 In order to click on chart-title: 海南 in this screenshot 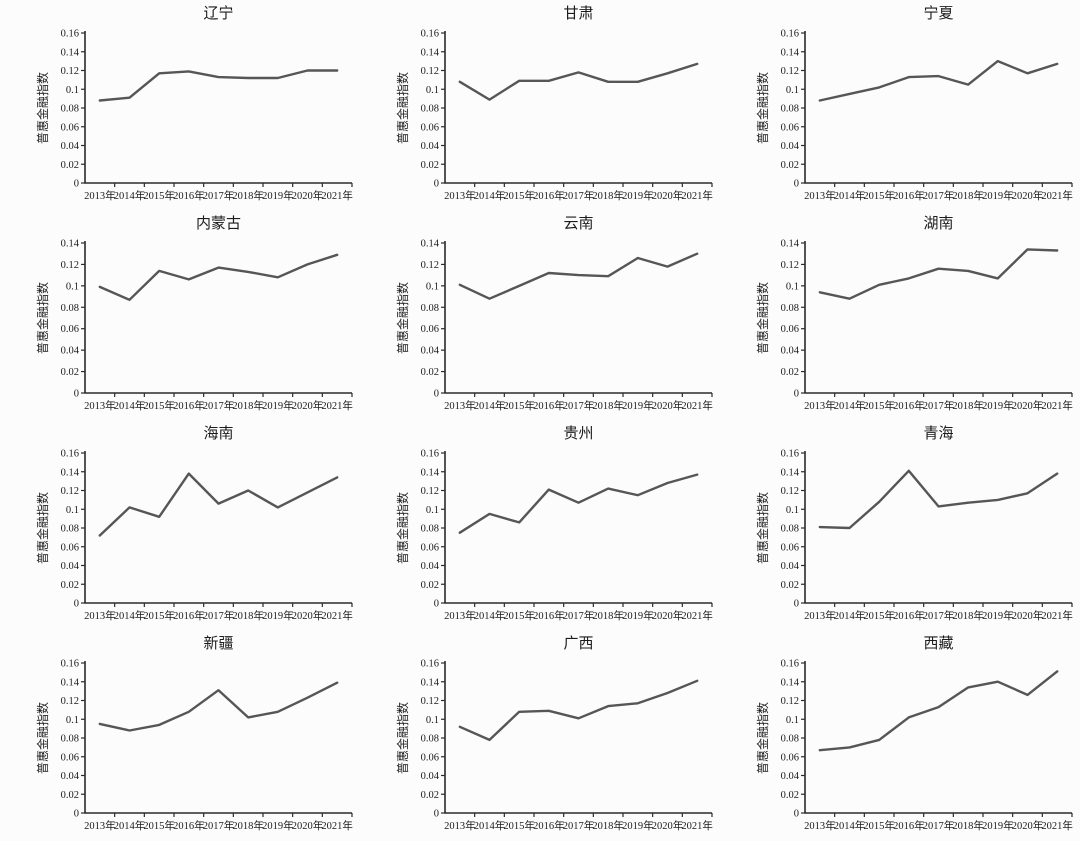, I will do `click(218, 433)`.